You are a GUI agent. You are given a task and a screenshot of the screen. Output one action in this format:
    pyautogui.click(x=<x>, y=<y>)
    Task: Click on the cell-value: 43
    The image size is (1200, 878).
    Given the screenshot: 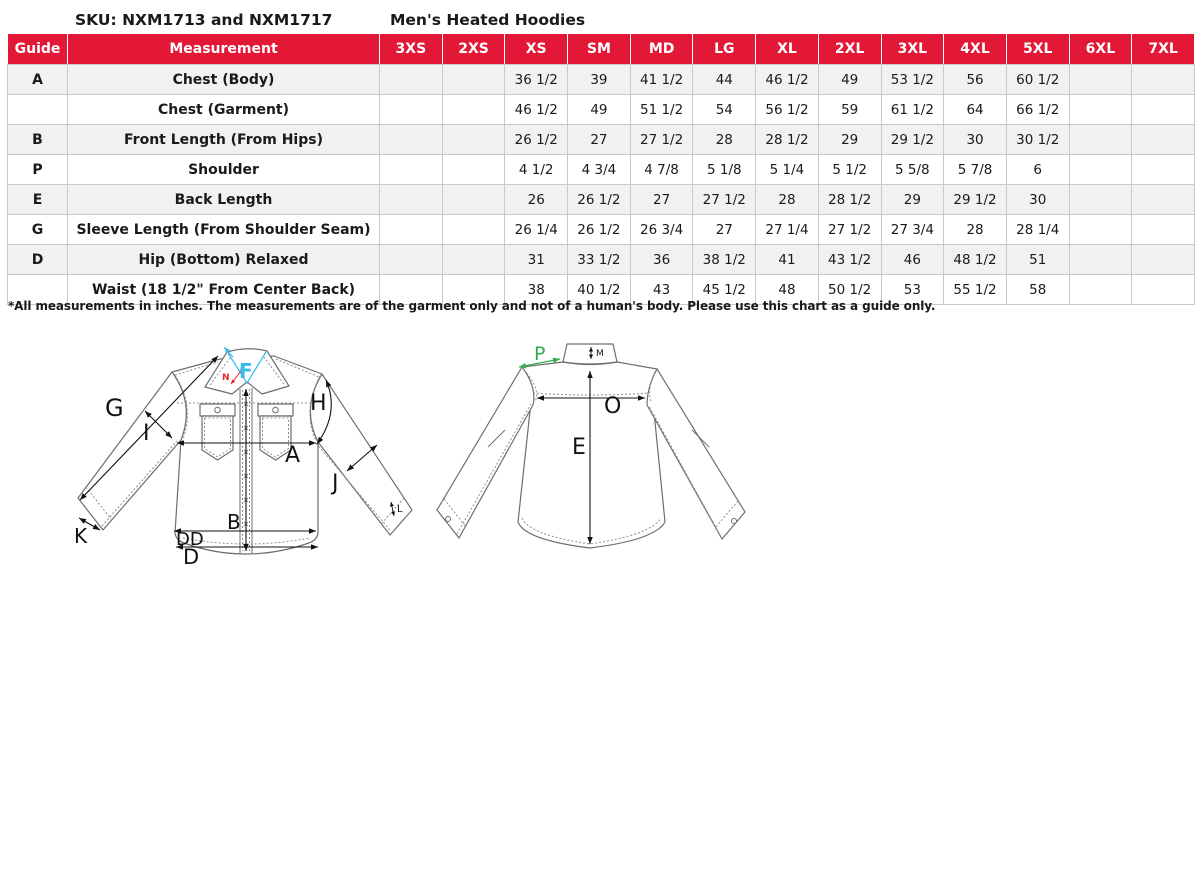 What is the action you would take?
    pyautogui.click(x=661, y=289)
    